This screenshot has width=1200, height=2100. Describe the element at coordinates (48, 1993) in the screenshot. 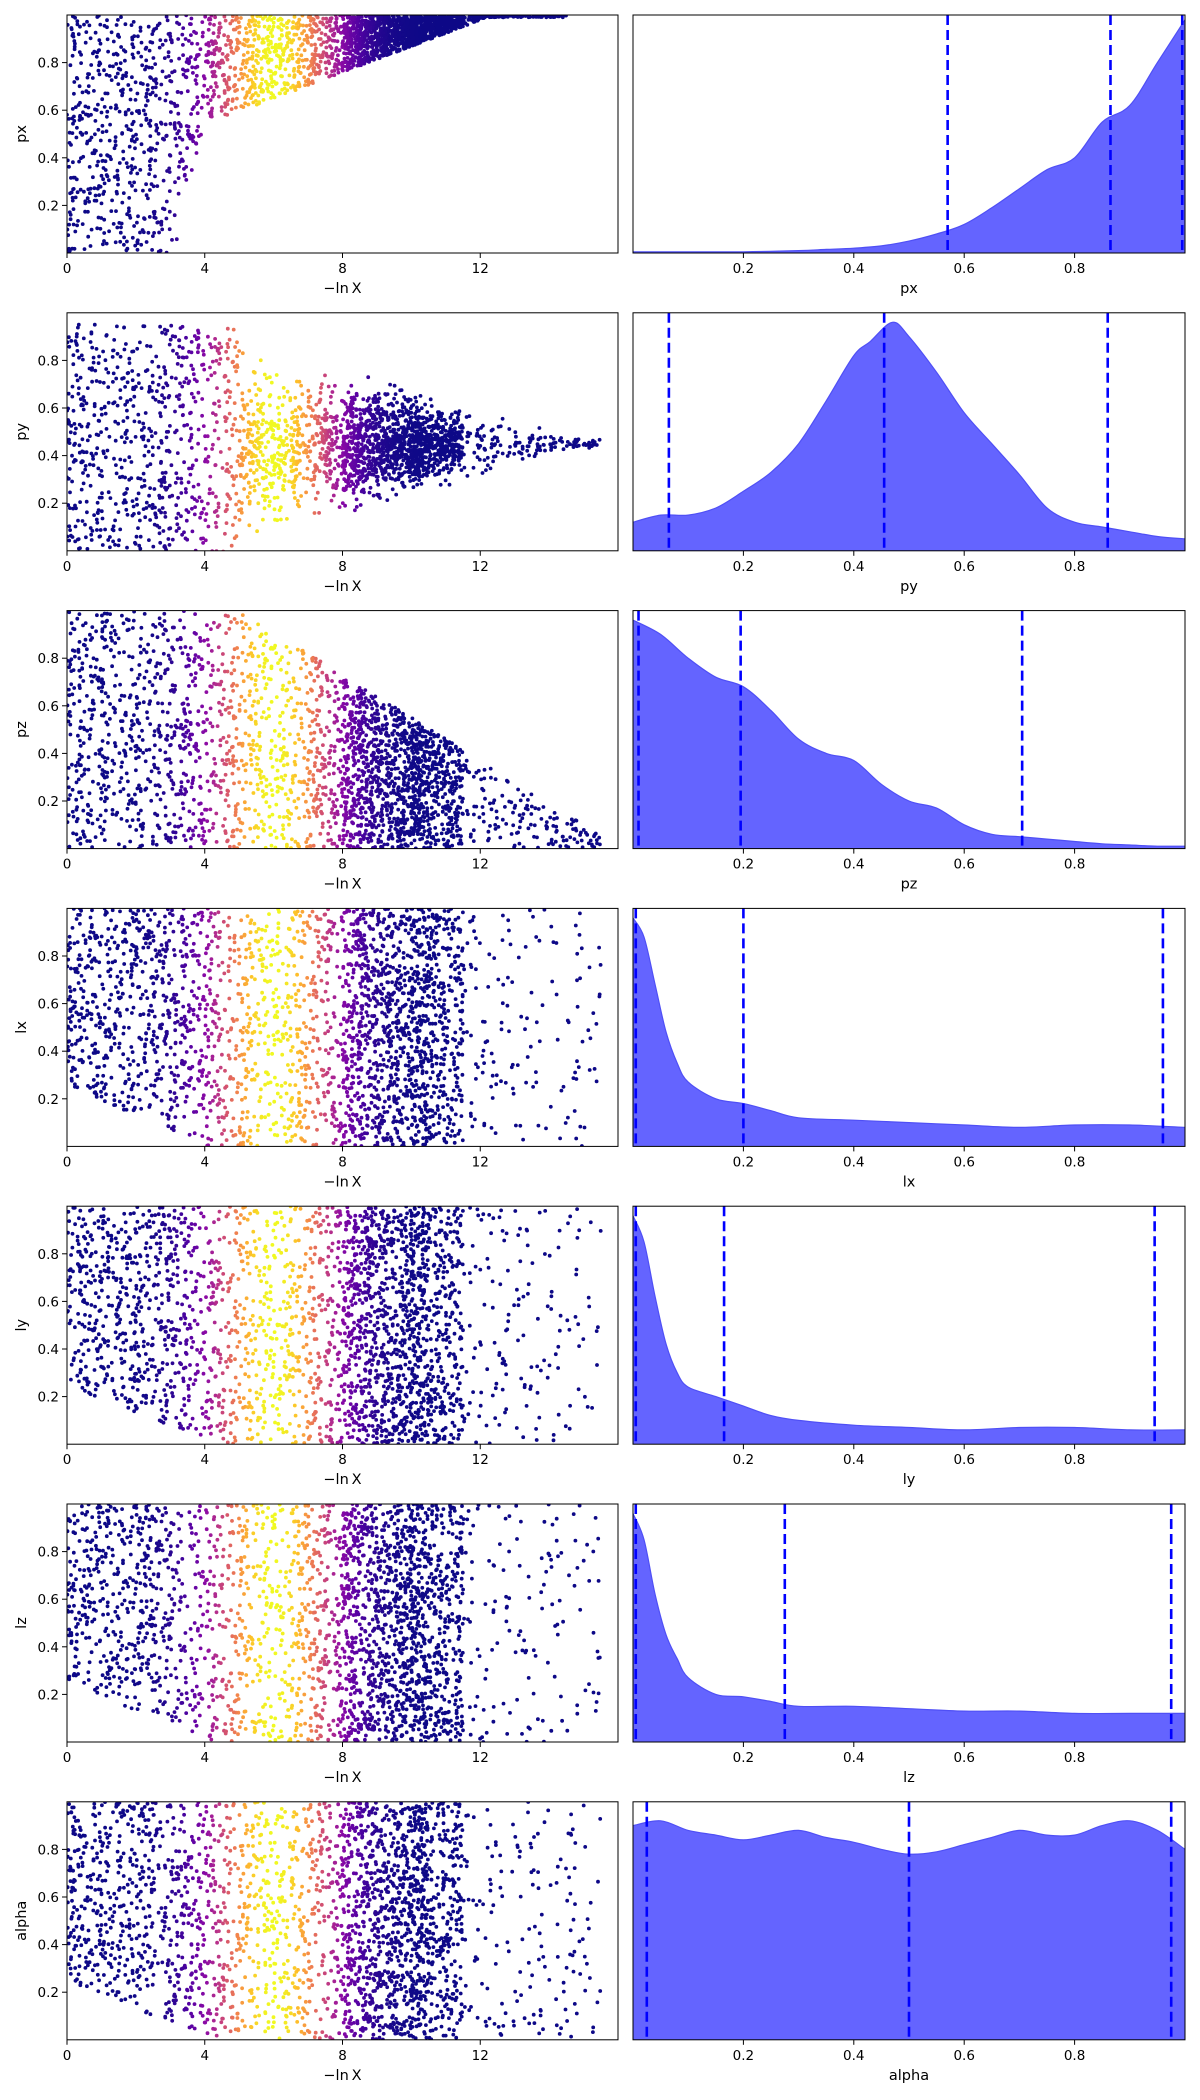

I see `y-tick-label: 0.2` at that location.